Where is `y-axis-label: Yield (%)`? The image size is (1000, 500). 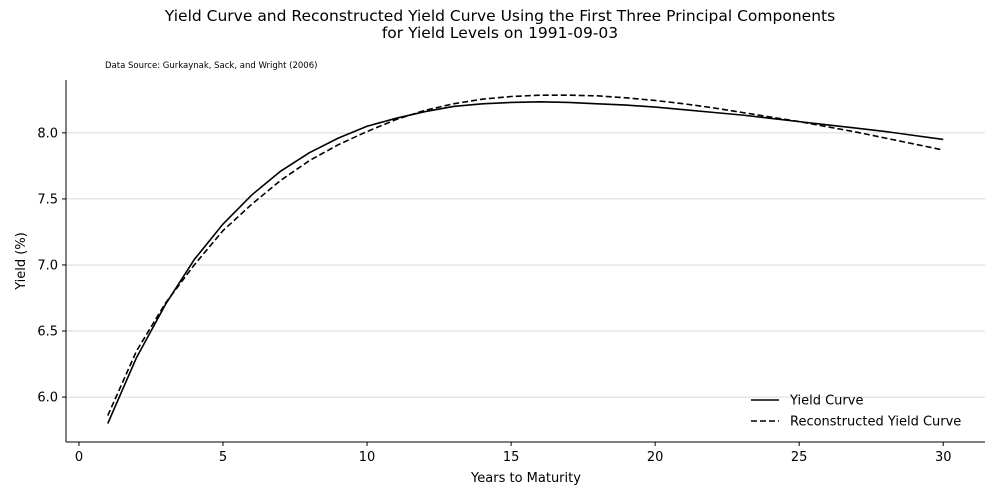 y-axis-label: Yield (%) is located at coordinates (21, 261).